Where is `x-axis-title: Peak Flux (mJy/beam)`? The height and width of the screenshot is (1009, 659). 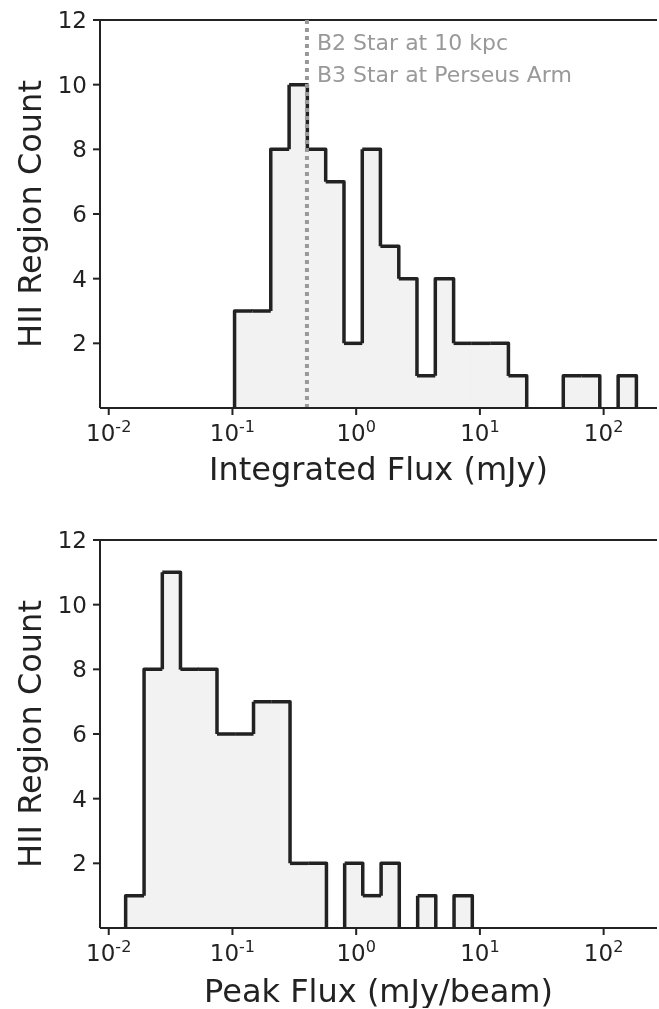
x-axis-title: Peak Flux (mJy/beam) is located at coordinates (378, 990).